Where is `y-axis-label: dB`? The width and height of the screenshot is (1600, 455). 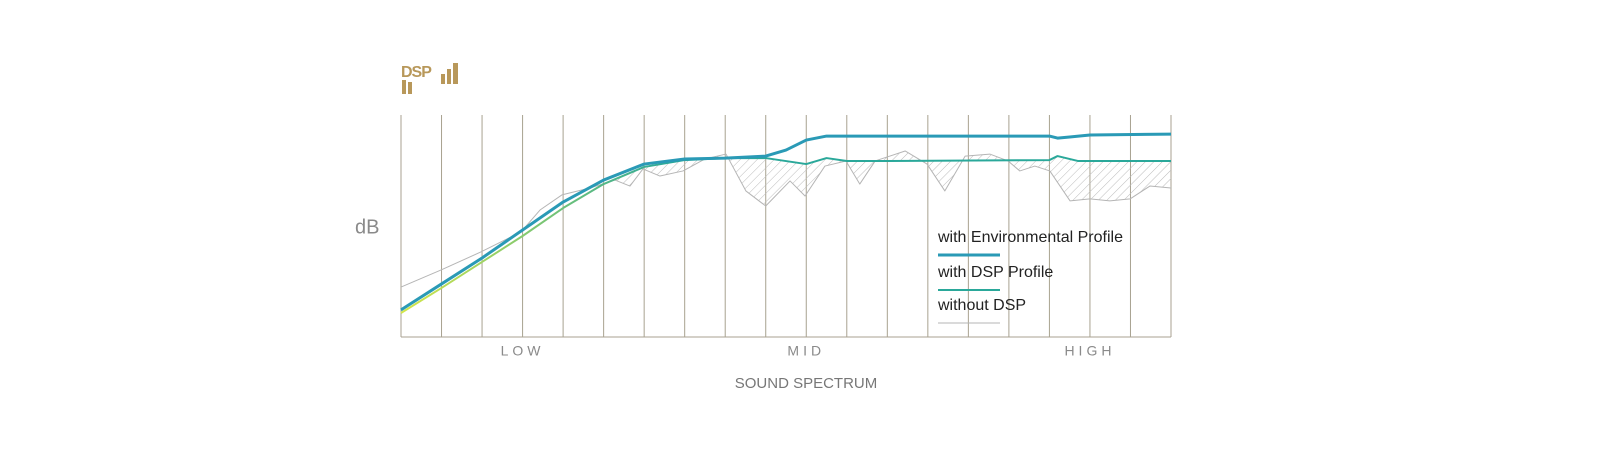
y-axis-label: dB is located at coordinates (367, 227).